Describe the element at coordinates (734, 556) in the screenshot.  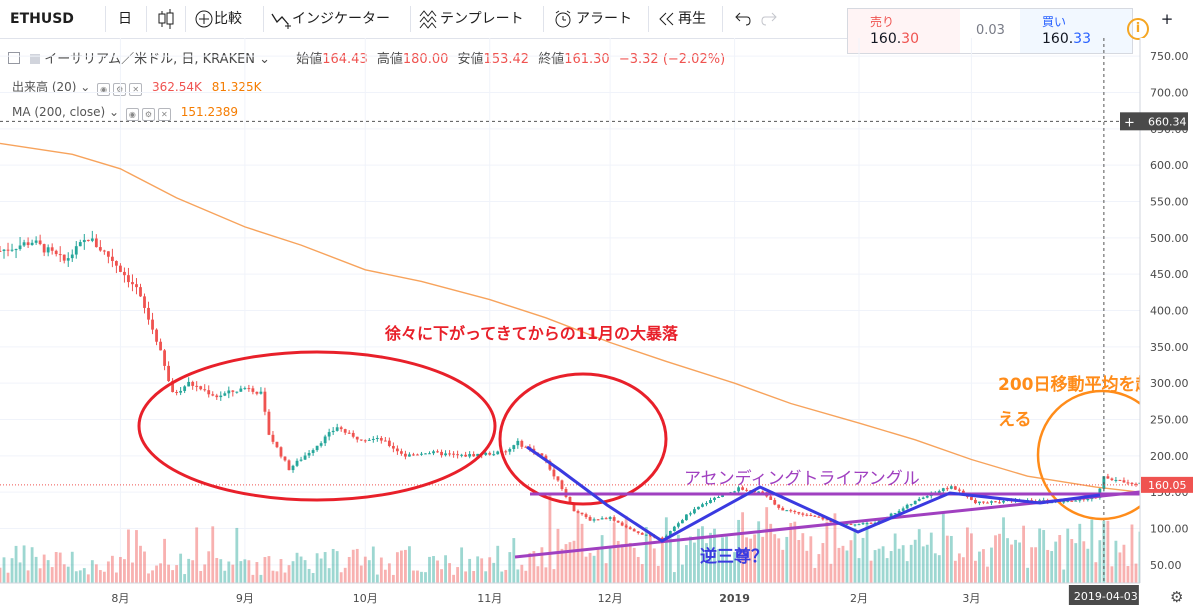
I see `annotation-inverse-hs-text: 逆三尊？` at that location.